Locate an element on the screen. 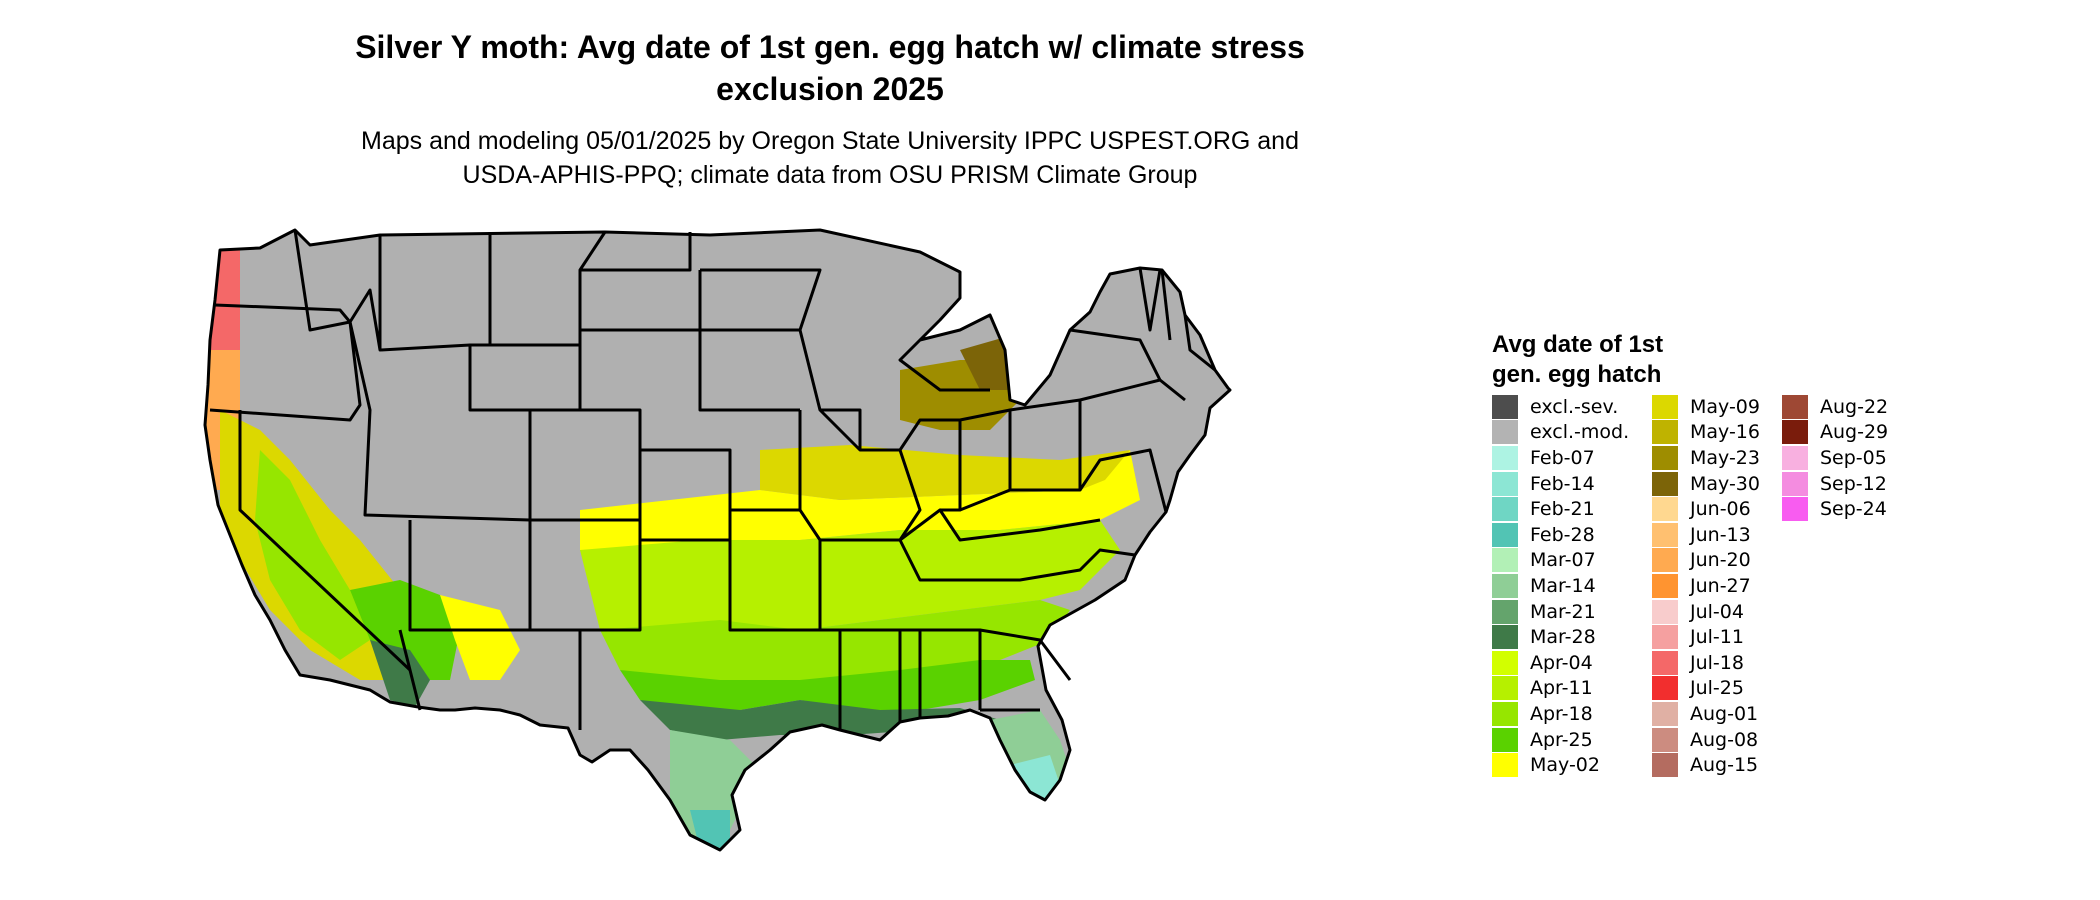 This screenshot has height=900, width=2100. legend-item: Feb-07 is located at coordinates (1560, 458).